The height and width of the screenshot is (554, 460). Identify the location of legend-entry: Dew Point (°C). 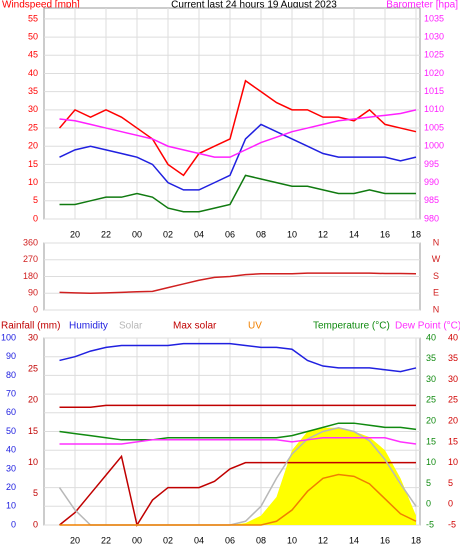
(427, 326).